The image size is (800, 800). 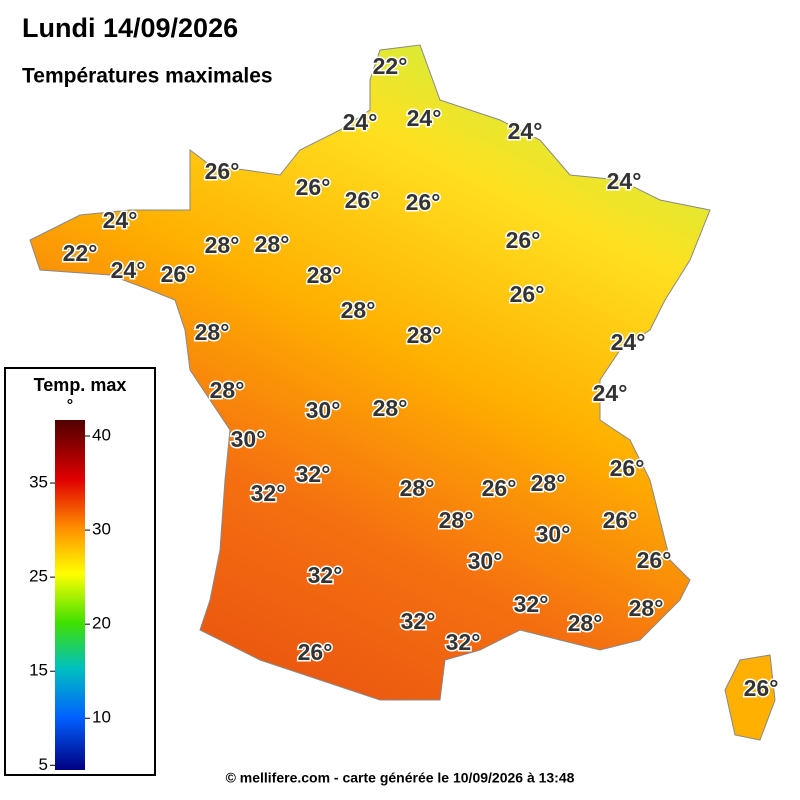 I want to click on colorbar-tick-label: 40, so click(x=101, y=434).